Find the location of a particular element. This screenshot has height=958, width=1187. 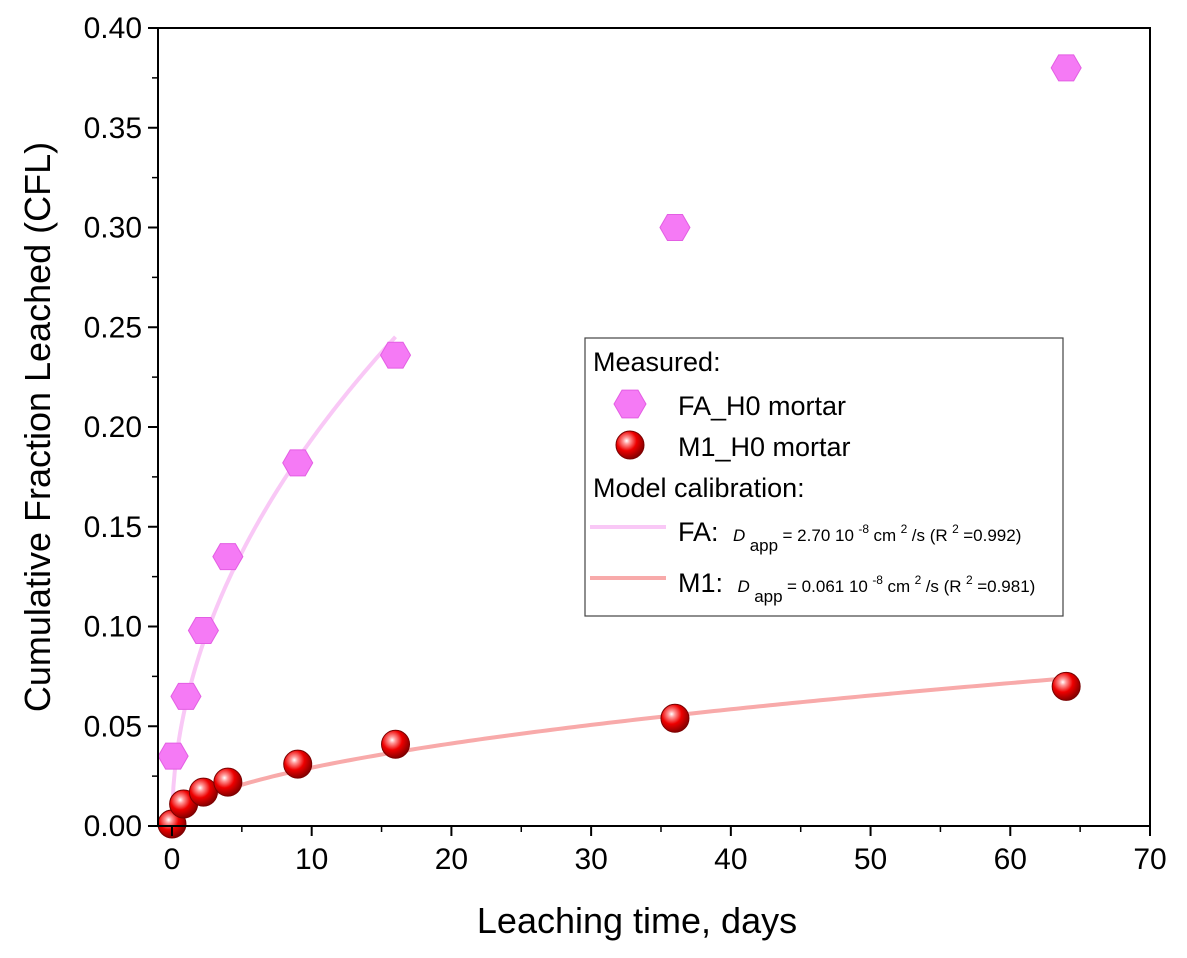

y-tick-label: 0.30 is located at coordinates (113, 228).